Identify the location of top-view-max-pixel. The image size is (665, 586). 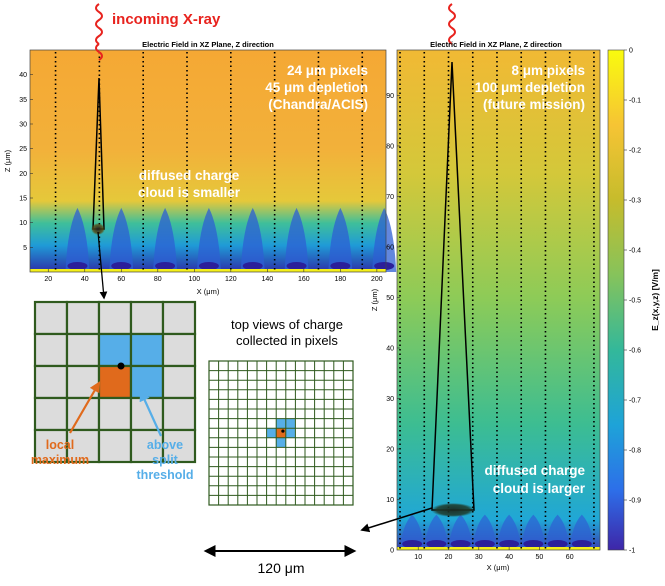
(281, 433).